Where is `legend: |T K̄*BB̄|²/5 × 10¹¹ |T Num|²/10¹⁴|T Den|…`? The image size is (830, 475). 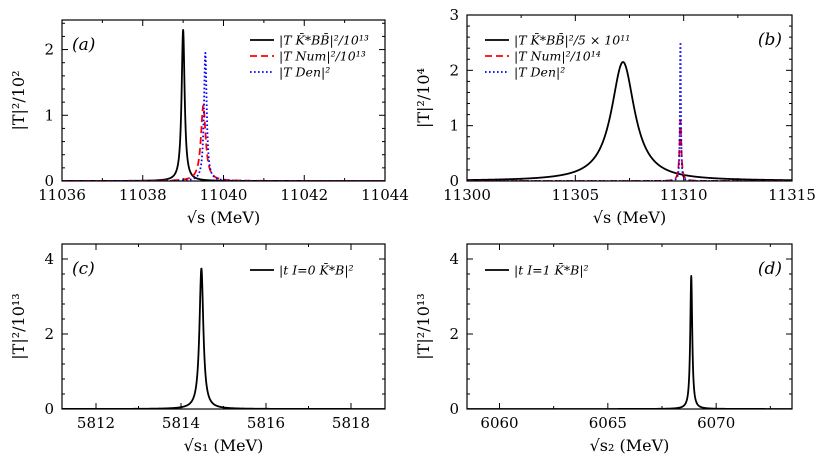
legend: |T K̄*BB̄|²/5 × 10¹¹ |T Num|²/10¹⁴|T Den|… is located at coordinates (557, 56).